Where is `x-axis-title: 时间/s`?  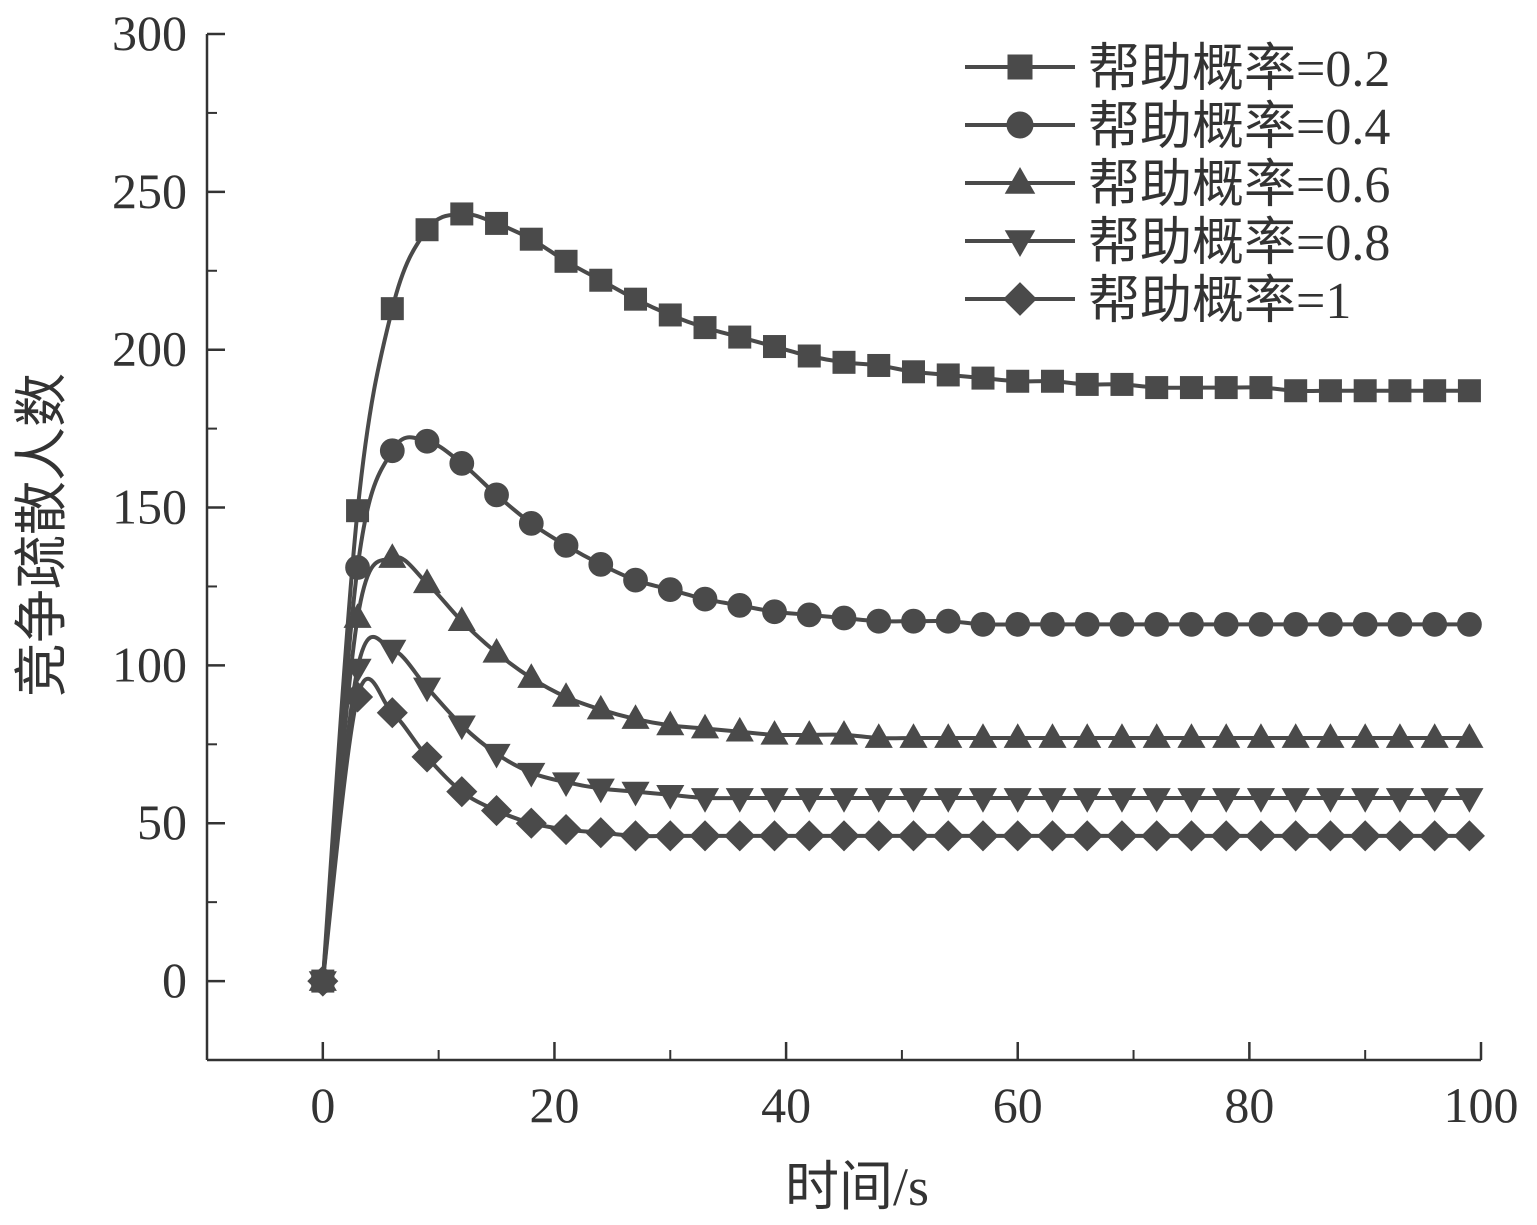 x-axis-title: 时间/s is located at coordinates (857, 1187).